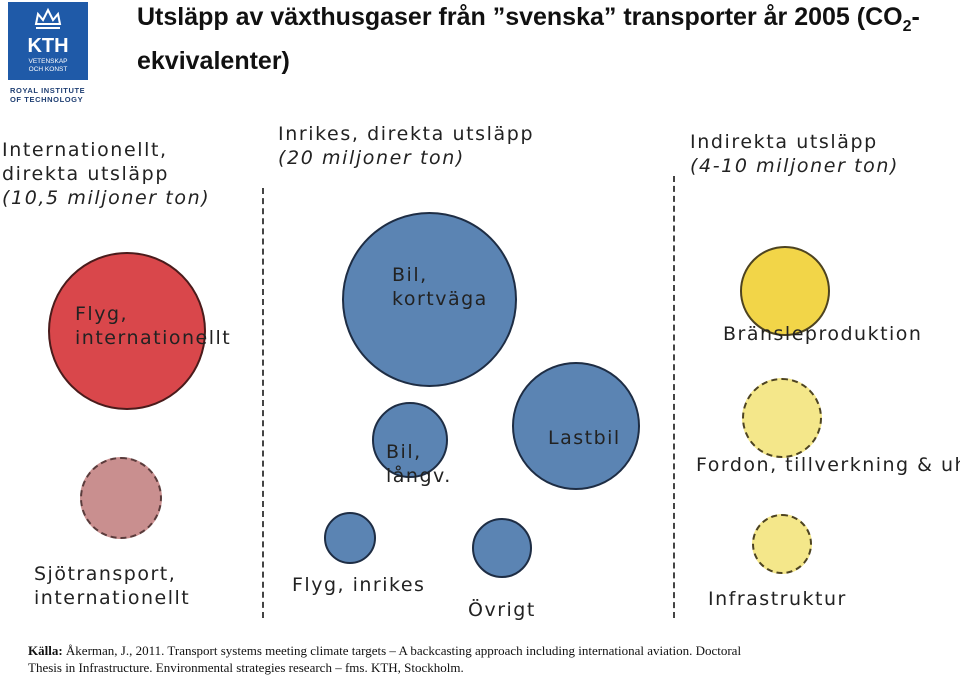 The height and width of the screenshot is (677, 960). What do you see at coordinates (102, 314) in the screenshot?
I see `label-line: Flyg,` at bounding box center [102, 314].